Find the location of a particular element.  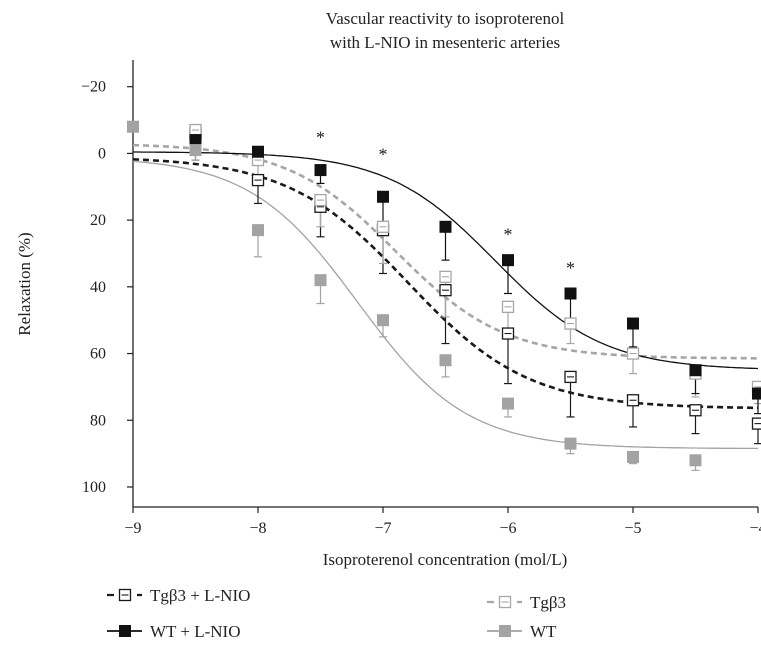

x-tick-label: −9 is located at coordinates (132, 528).